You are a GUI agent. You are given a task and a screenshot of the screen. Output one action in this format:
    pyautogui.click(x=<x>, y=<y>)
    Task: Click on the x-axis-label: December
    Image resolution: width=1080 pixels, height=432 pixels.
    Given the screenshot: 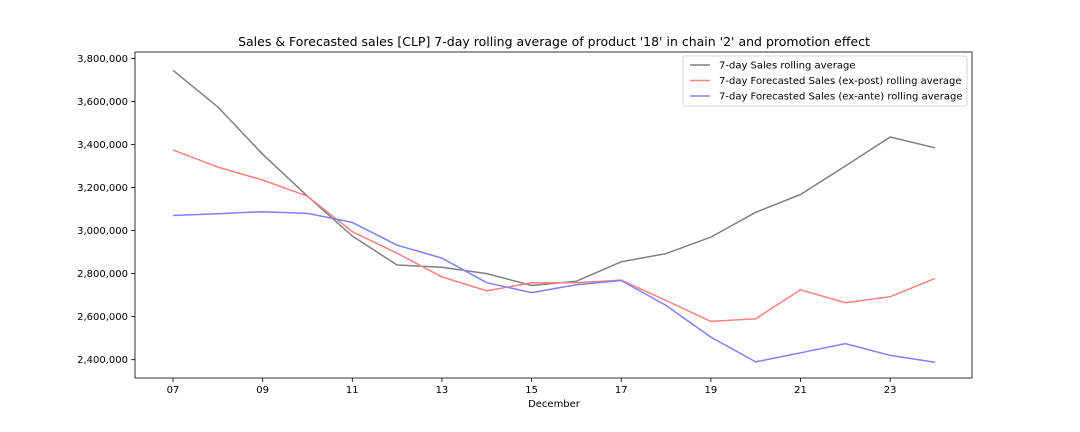 What is the action you would take?
    pyautogui.click(x=554, y=404)
    